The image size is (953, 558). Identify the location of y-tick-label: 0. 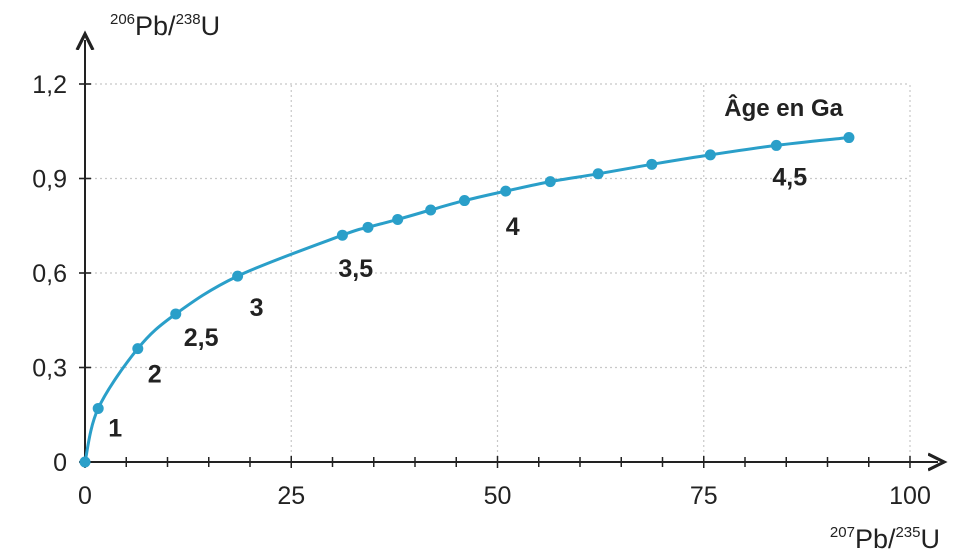
(60, 463).